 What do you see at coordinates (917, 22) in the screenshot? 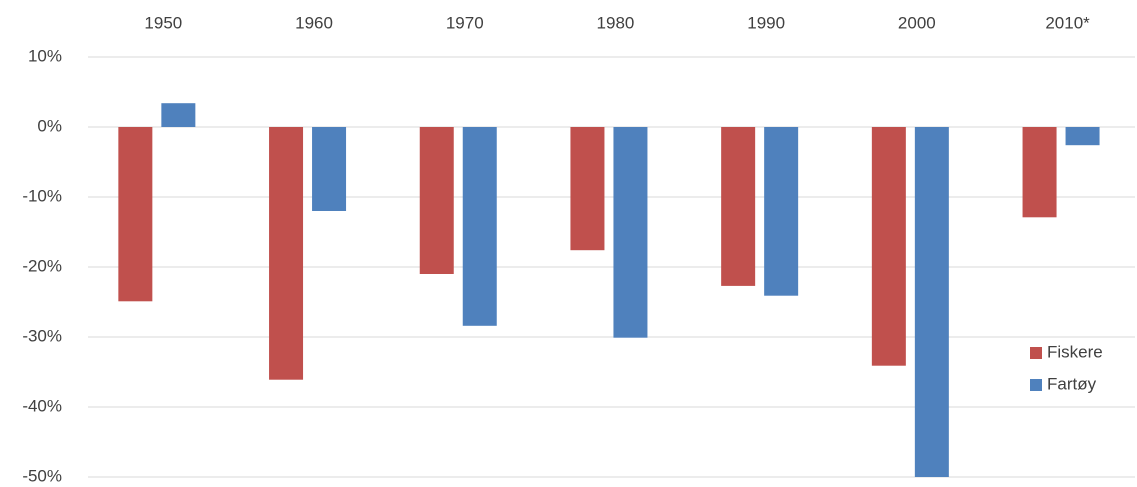
I see `x-tick-label: 2000` at bounding box center [917, 22].